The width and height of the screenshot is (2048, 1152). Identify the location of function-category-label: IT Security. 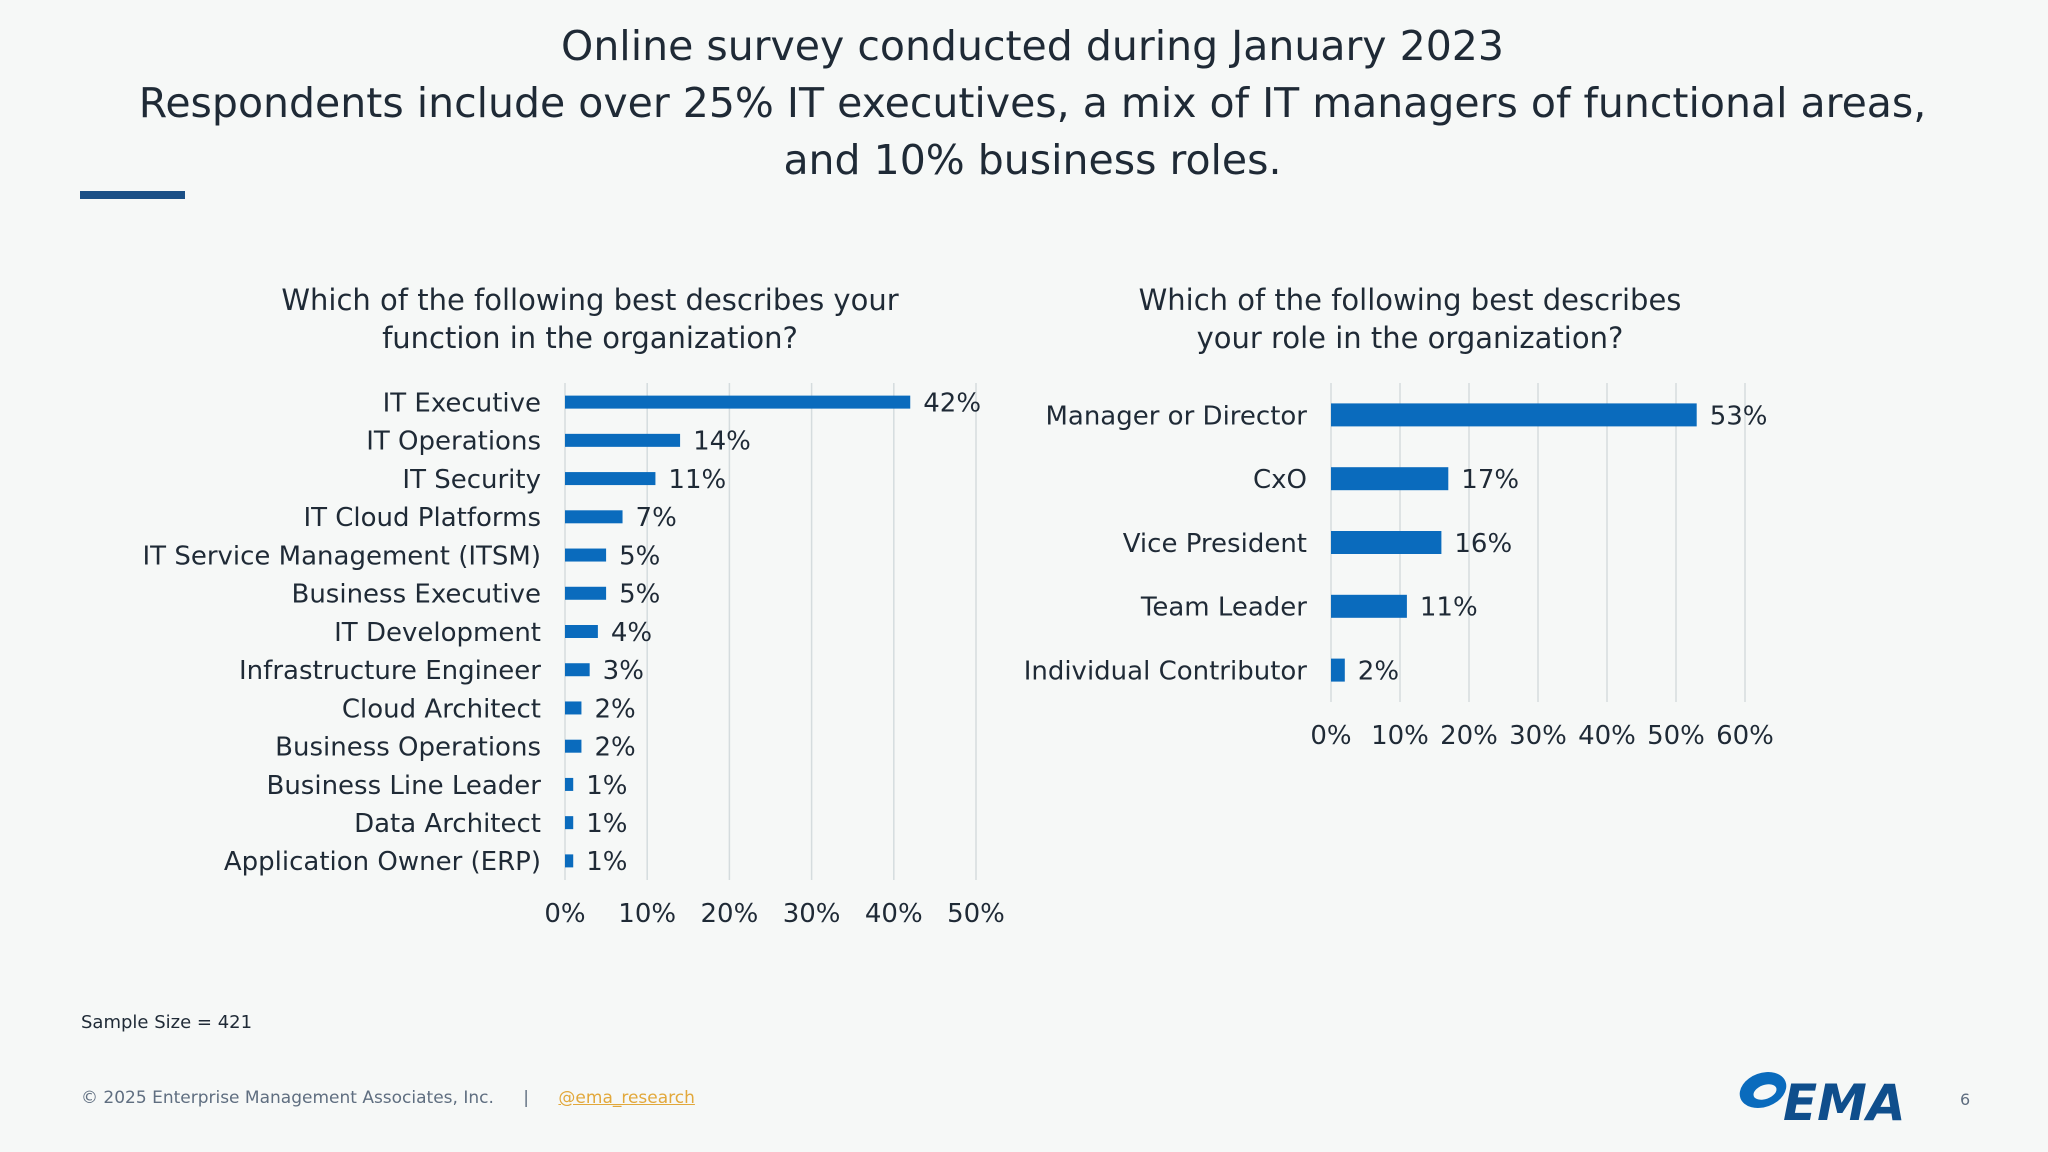
(471, 480).